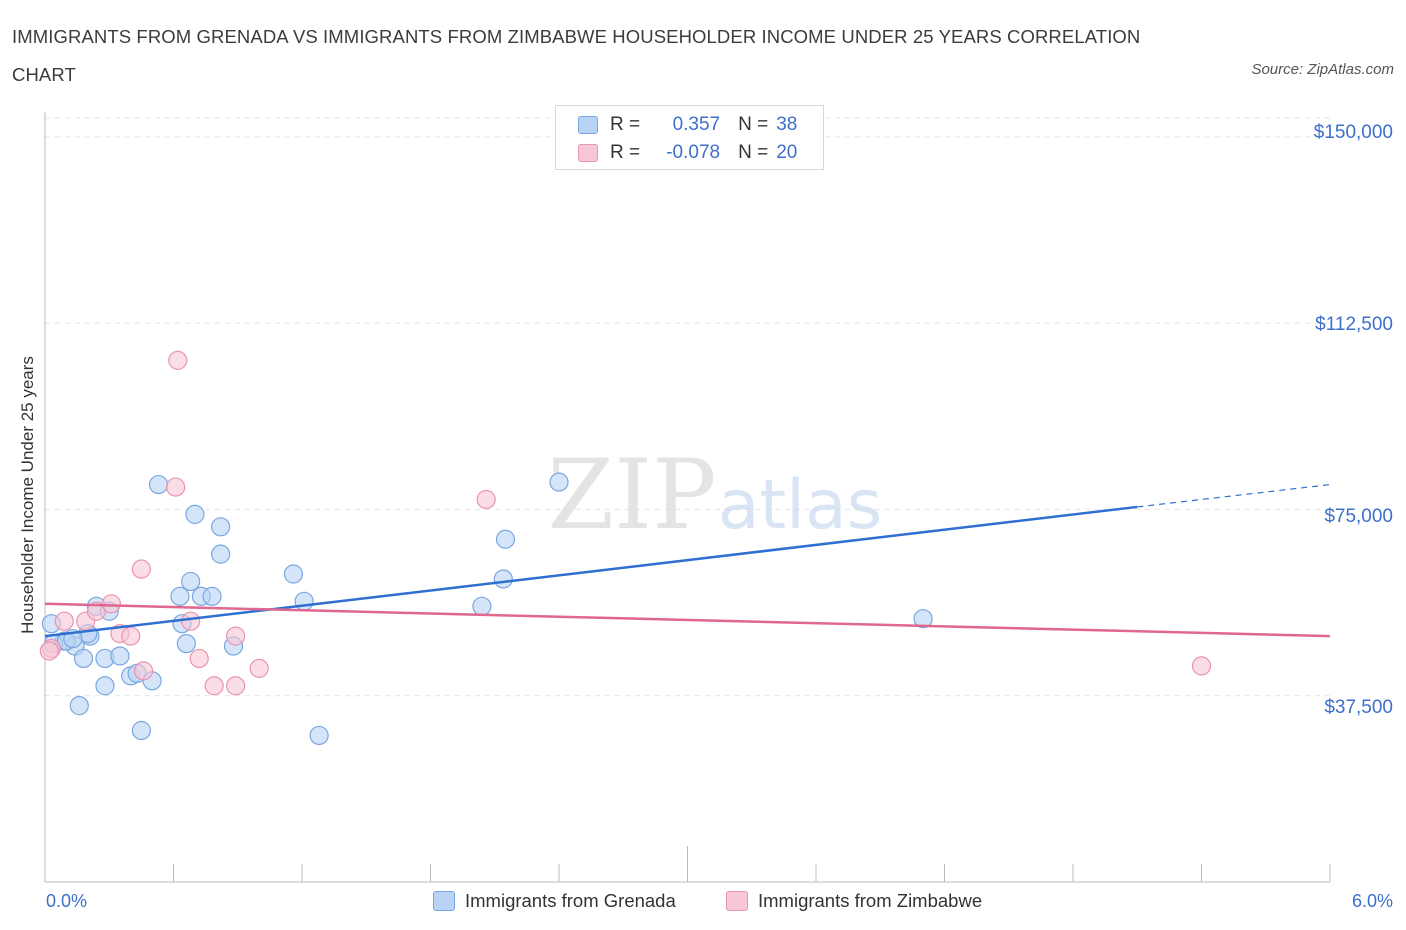  What do you see at coordinates (1358, 707) in the screenshot?
I see `y-tick-37500: $37,500` at bounding box center [1358, 707].